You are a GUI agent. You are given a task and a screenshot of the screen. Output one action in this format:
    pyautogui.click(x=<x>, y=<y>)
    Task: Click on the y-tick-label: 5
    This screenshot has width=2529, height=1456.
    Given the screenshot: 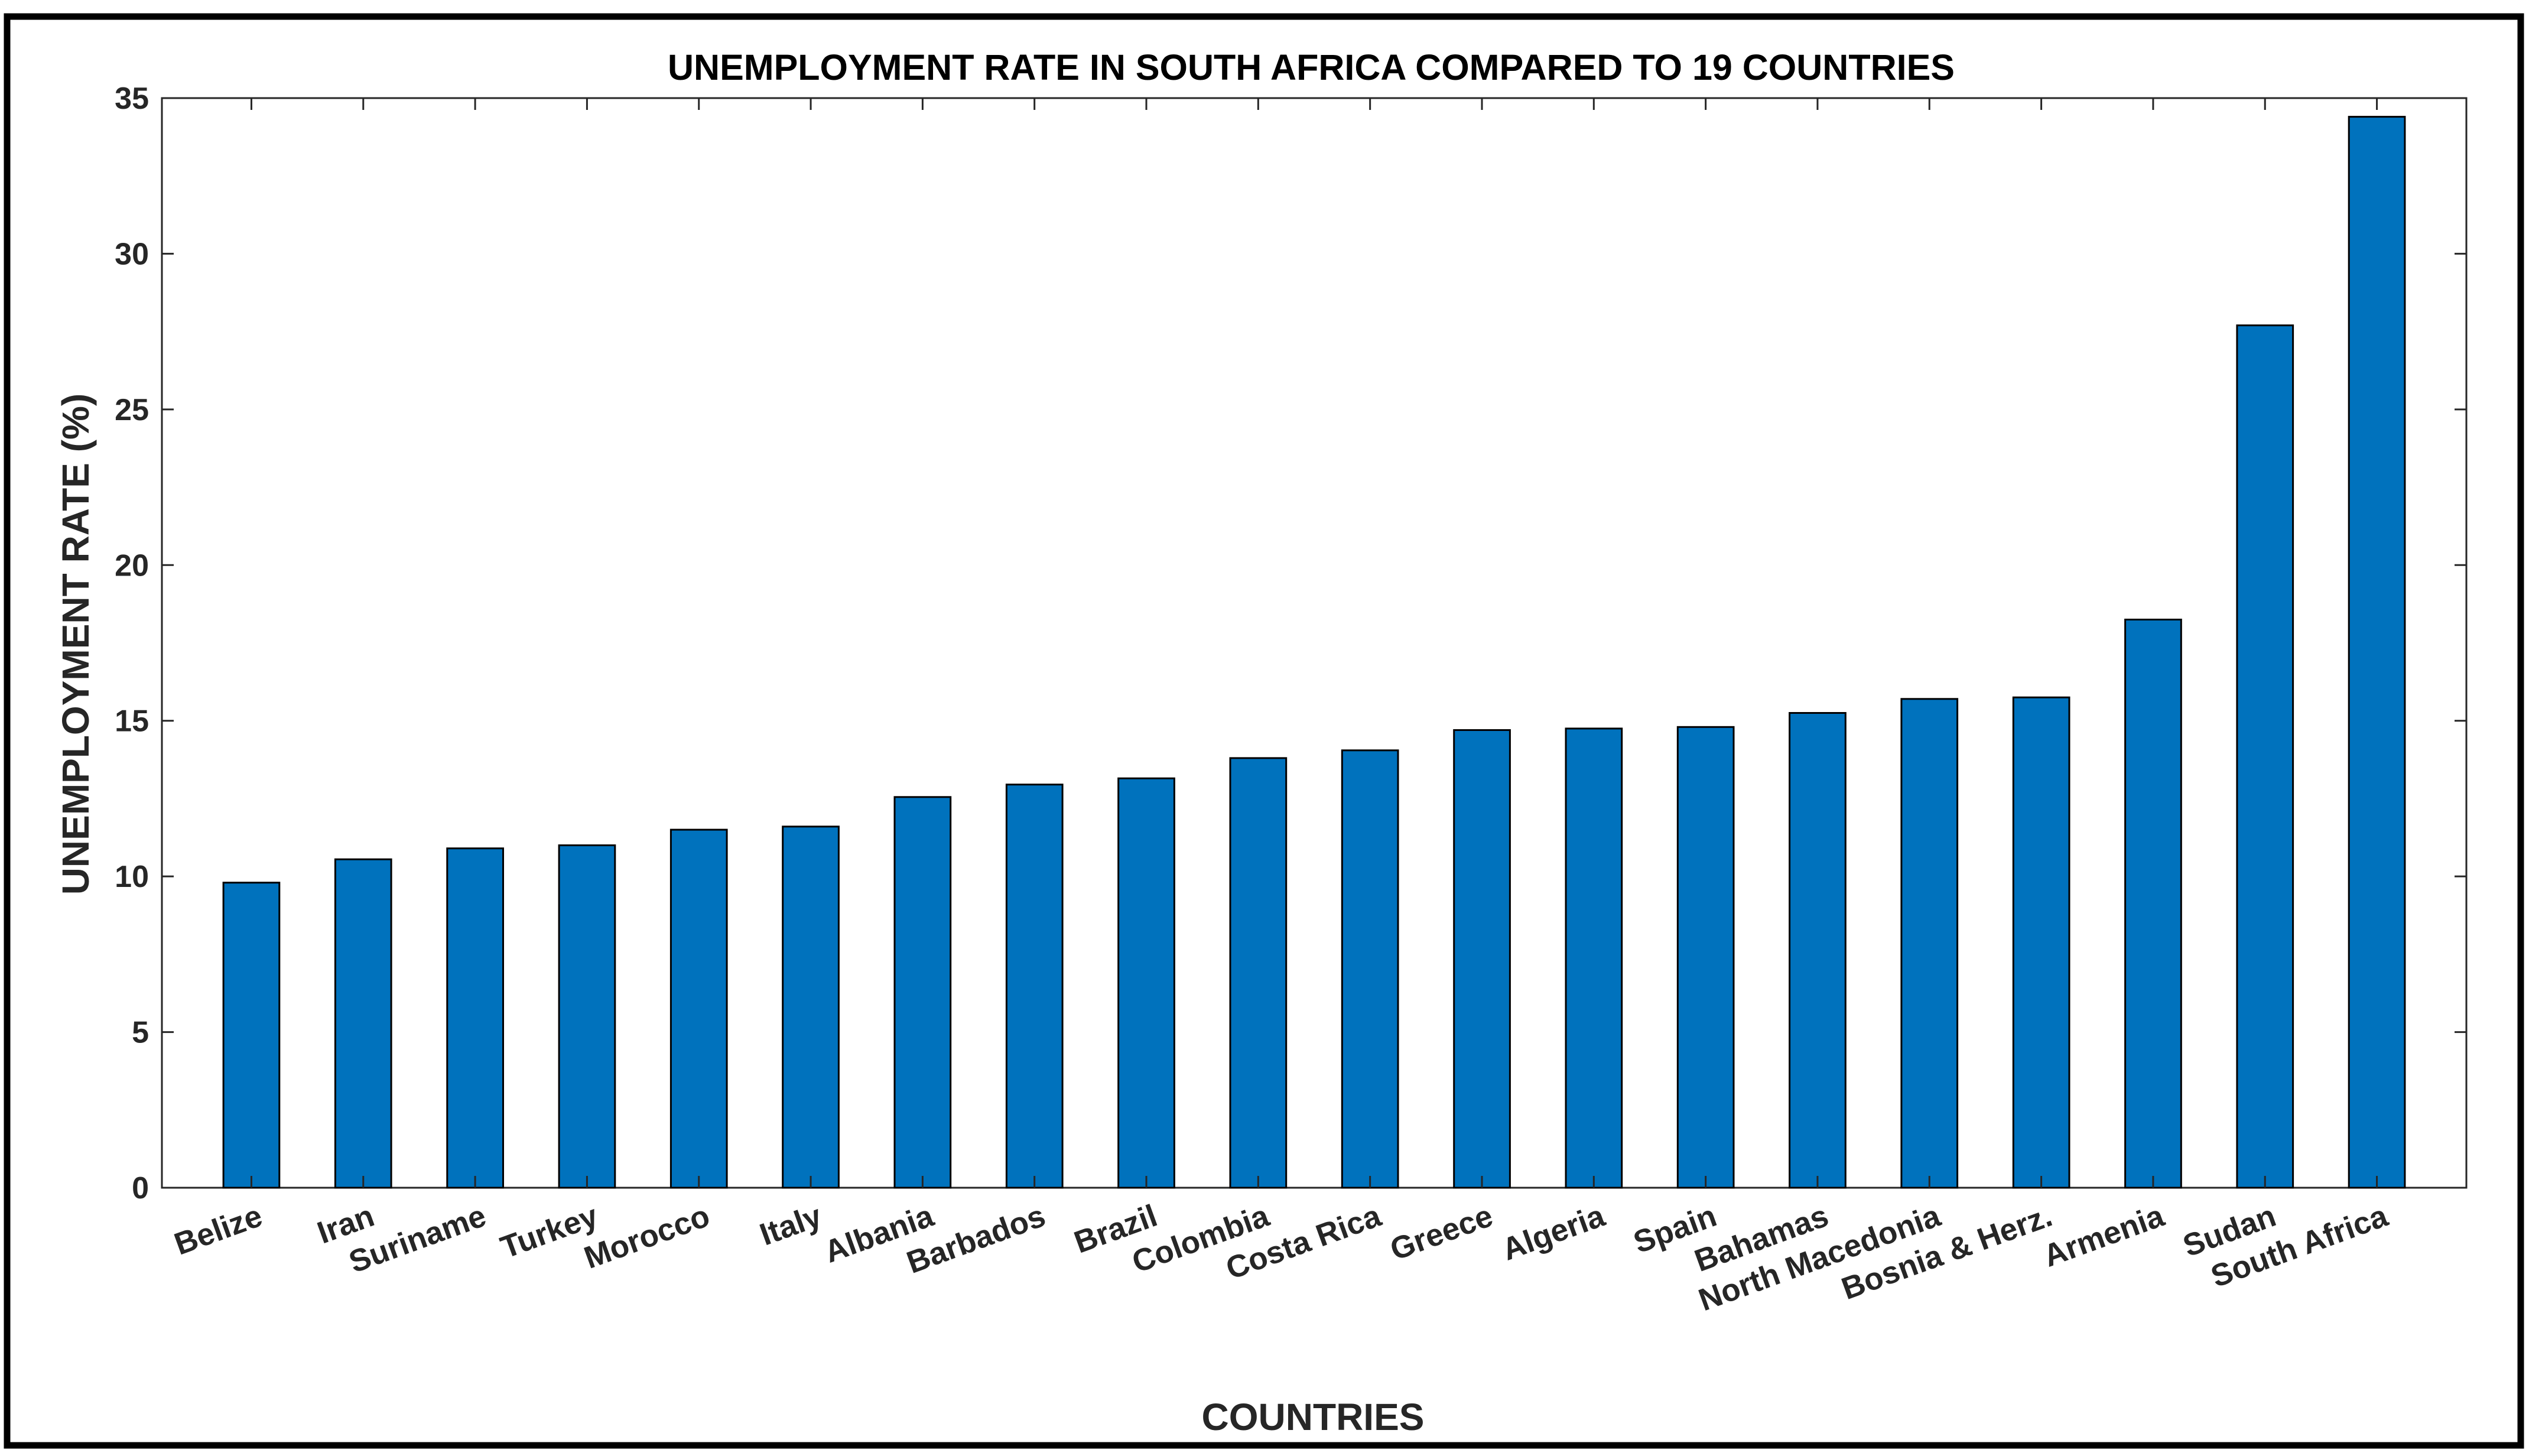 What is the action you would take?
    pyautogui.click(x=140, y=1033)
    